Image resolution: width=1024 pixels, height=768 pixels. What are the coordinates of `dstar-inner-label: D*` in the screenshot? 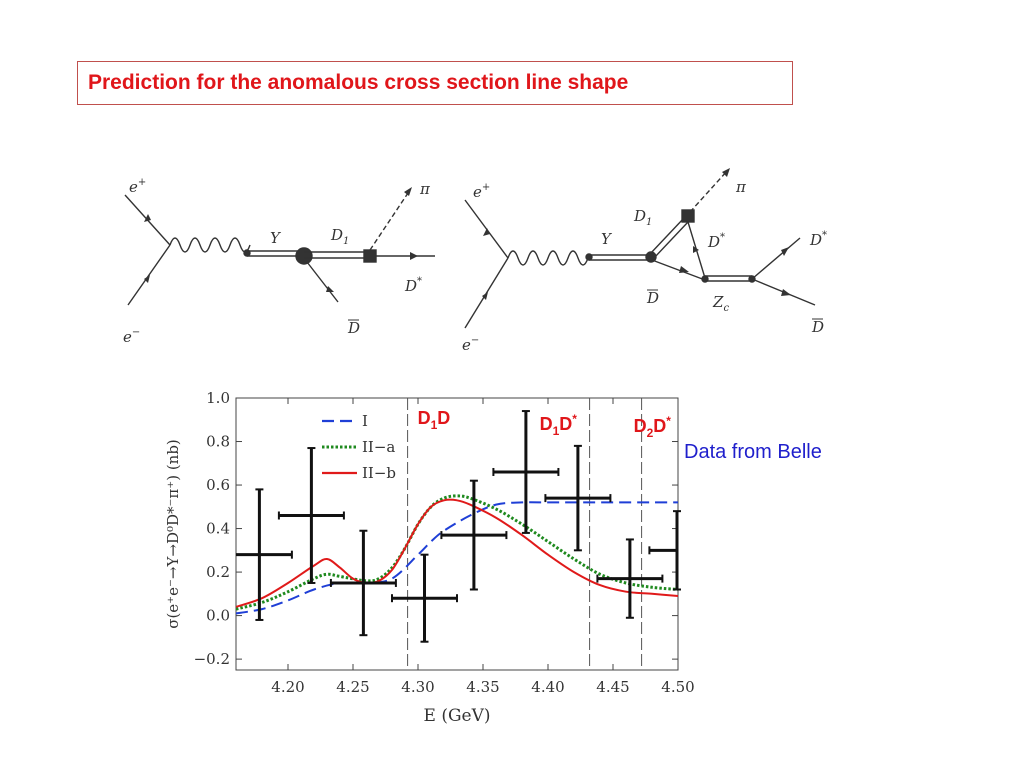 It's located at (716, 241).